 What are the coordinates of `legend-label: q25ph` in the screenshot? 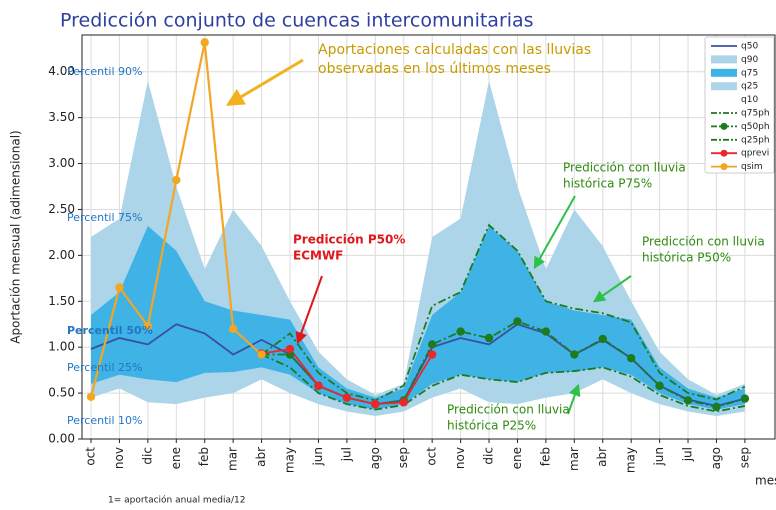 It's located at (755, 140).